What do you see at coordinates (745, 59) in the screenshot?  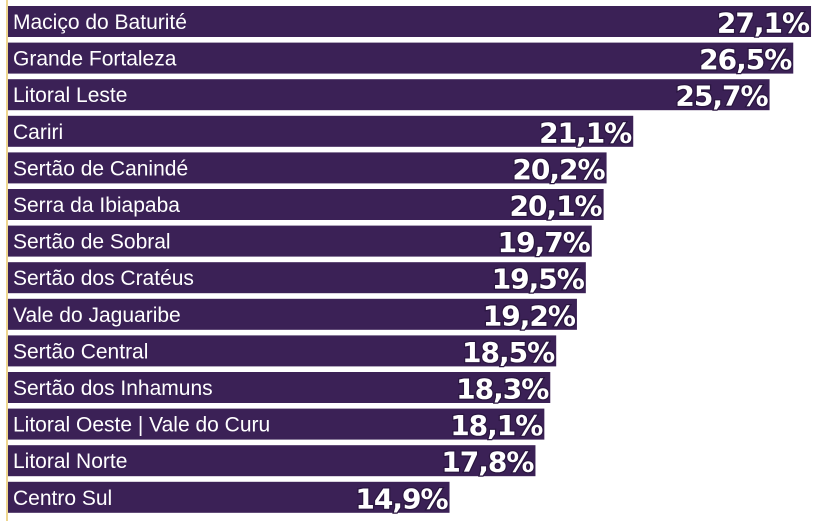 I see `value-label: 26,5%` at bounding box center [745, 59].